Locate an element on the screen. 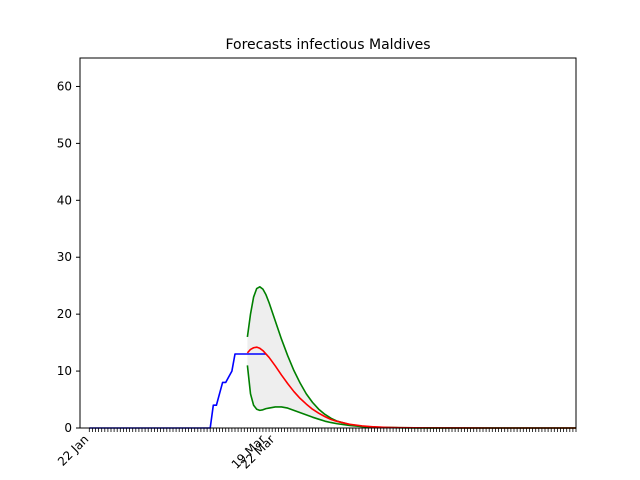 The image size is (640, 480). y-tick-label: 30 is located at coordinates (64, 257).